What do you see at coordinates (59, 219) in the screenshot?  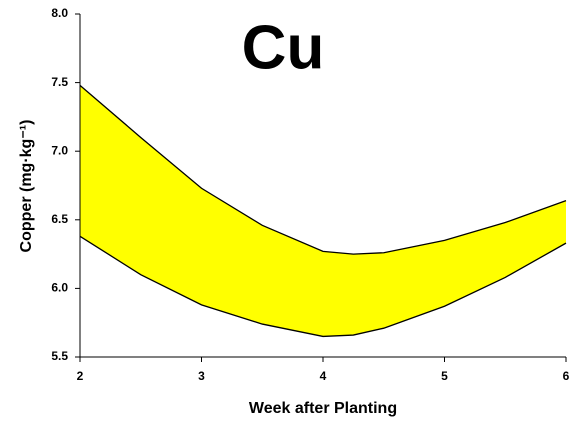 I see `y-tick-label: 6.5` at bounding box center [59, 219].